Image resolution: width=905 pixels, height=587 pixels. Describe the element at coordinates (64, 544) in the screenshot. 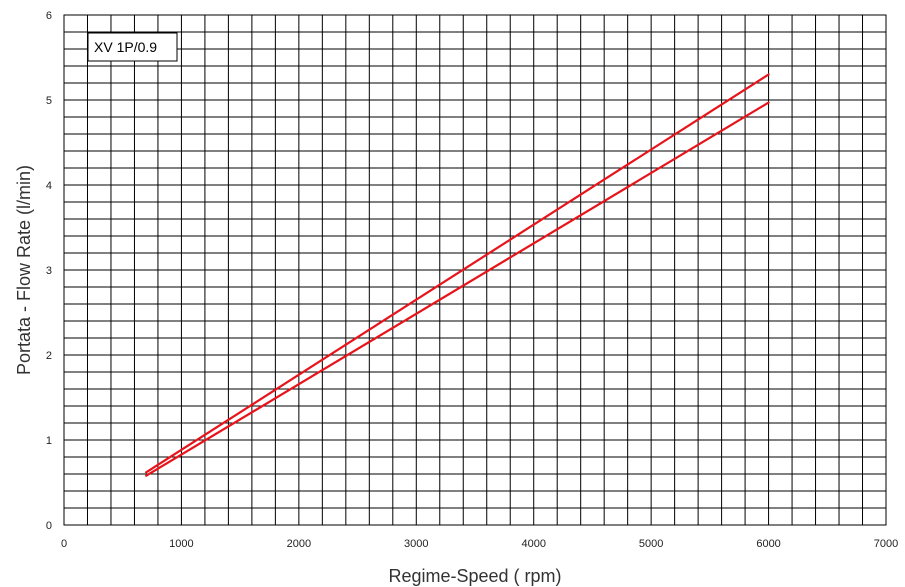

I see `x-tick-label: 0` at that location.